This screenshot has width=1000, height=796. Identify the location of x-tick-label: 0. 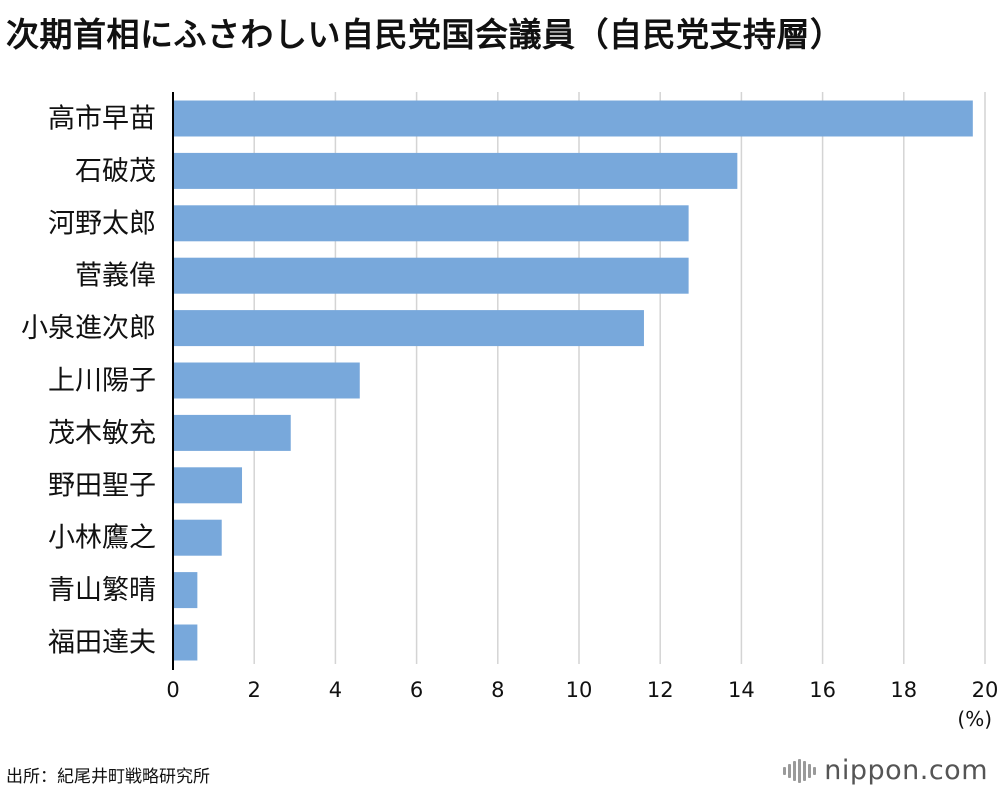
(172, 690).